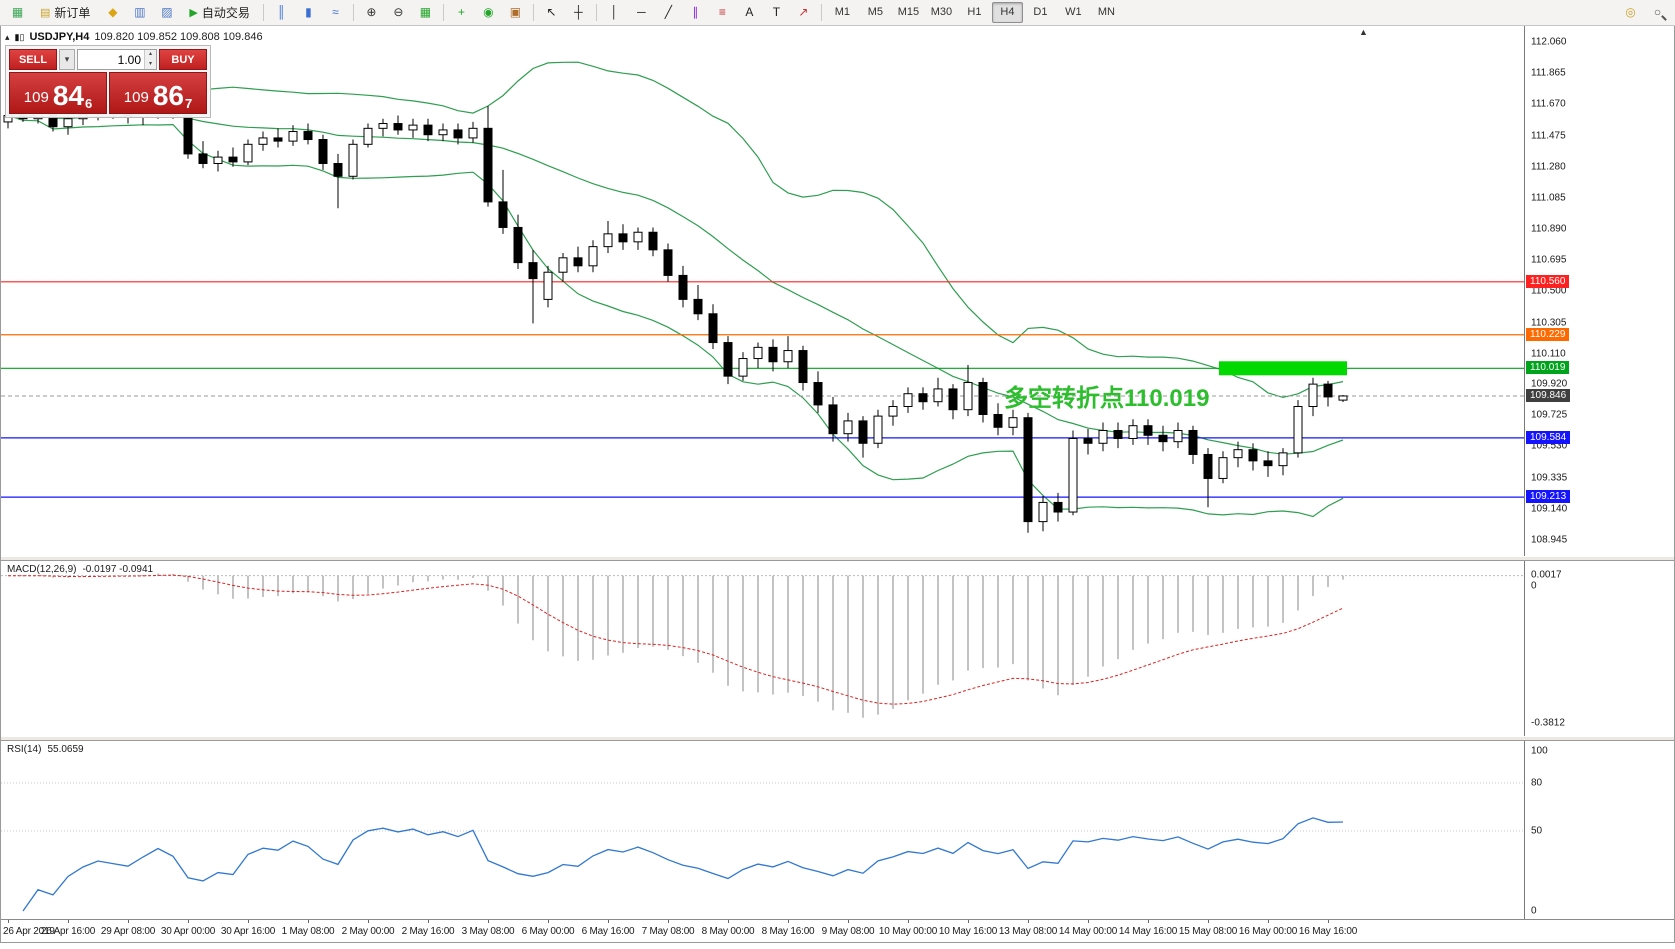  Describe the element at coordinates (140, 11) in the screenshot. I see `chart-profiles-icon: ▥` at that location.